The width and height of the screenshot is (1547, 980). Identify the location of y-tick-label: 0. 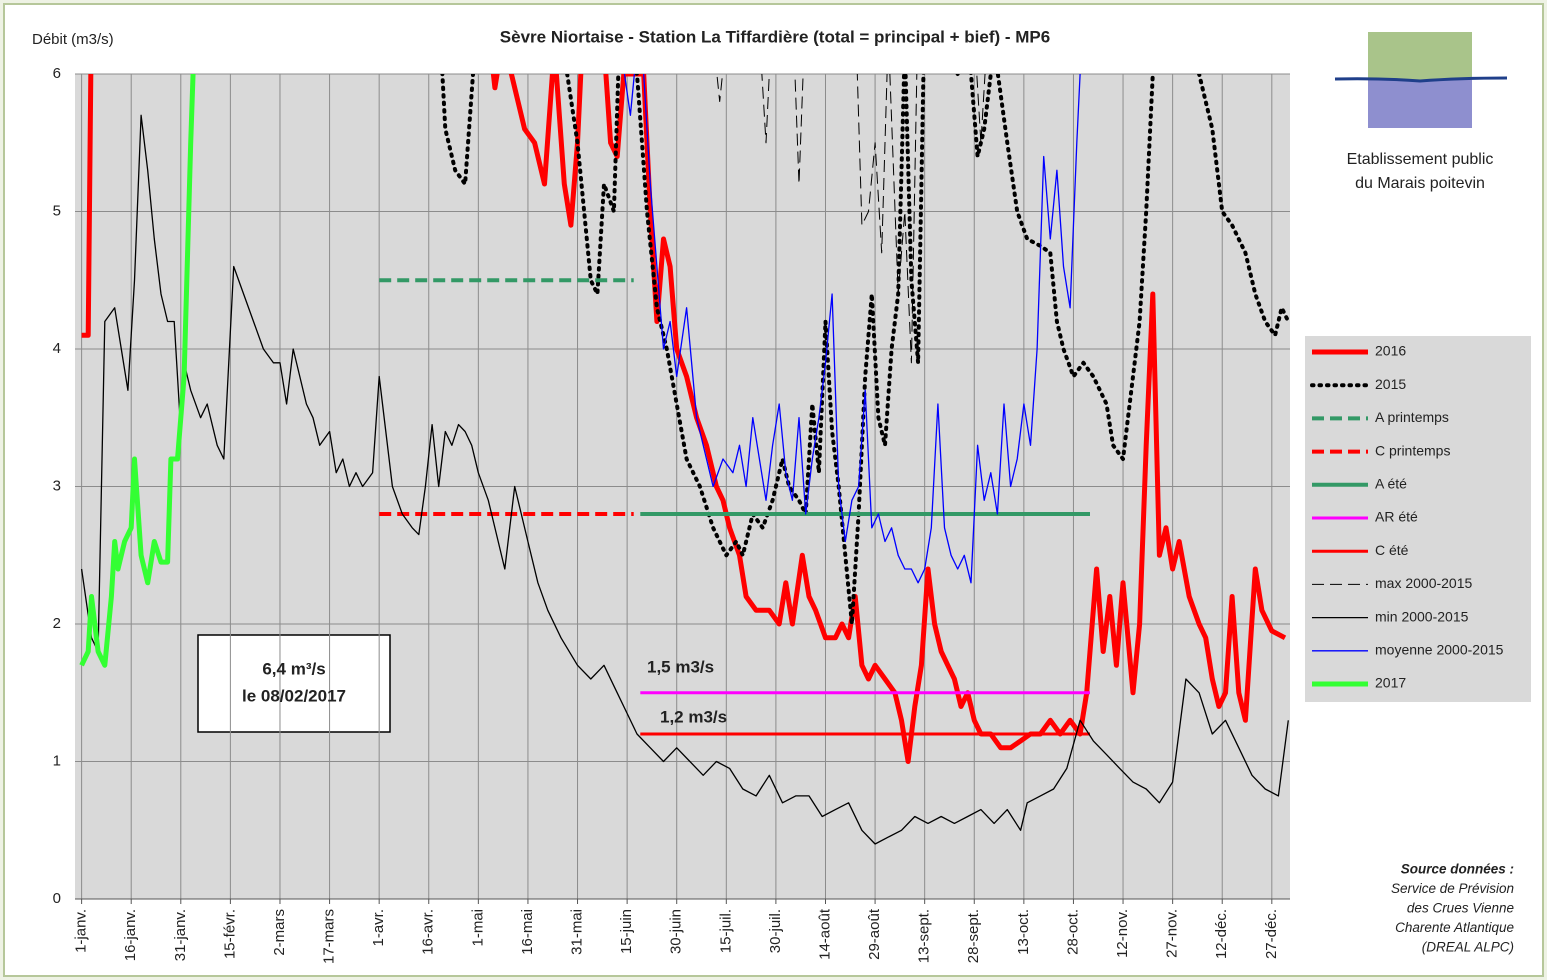
(57, 898).